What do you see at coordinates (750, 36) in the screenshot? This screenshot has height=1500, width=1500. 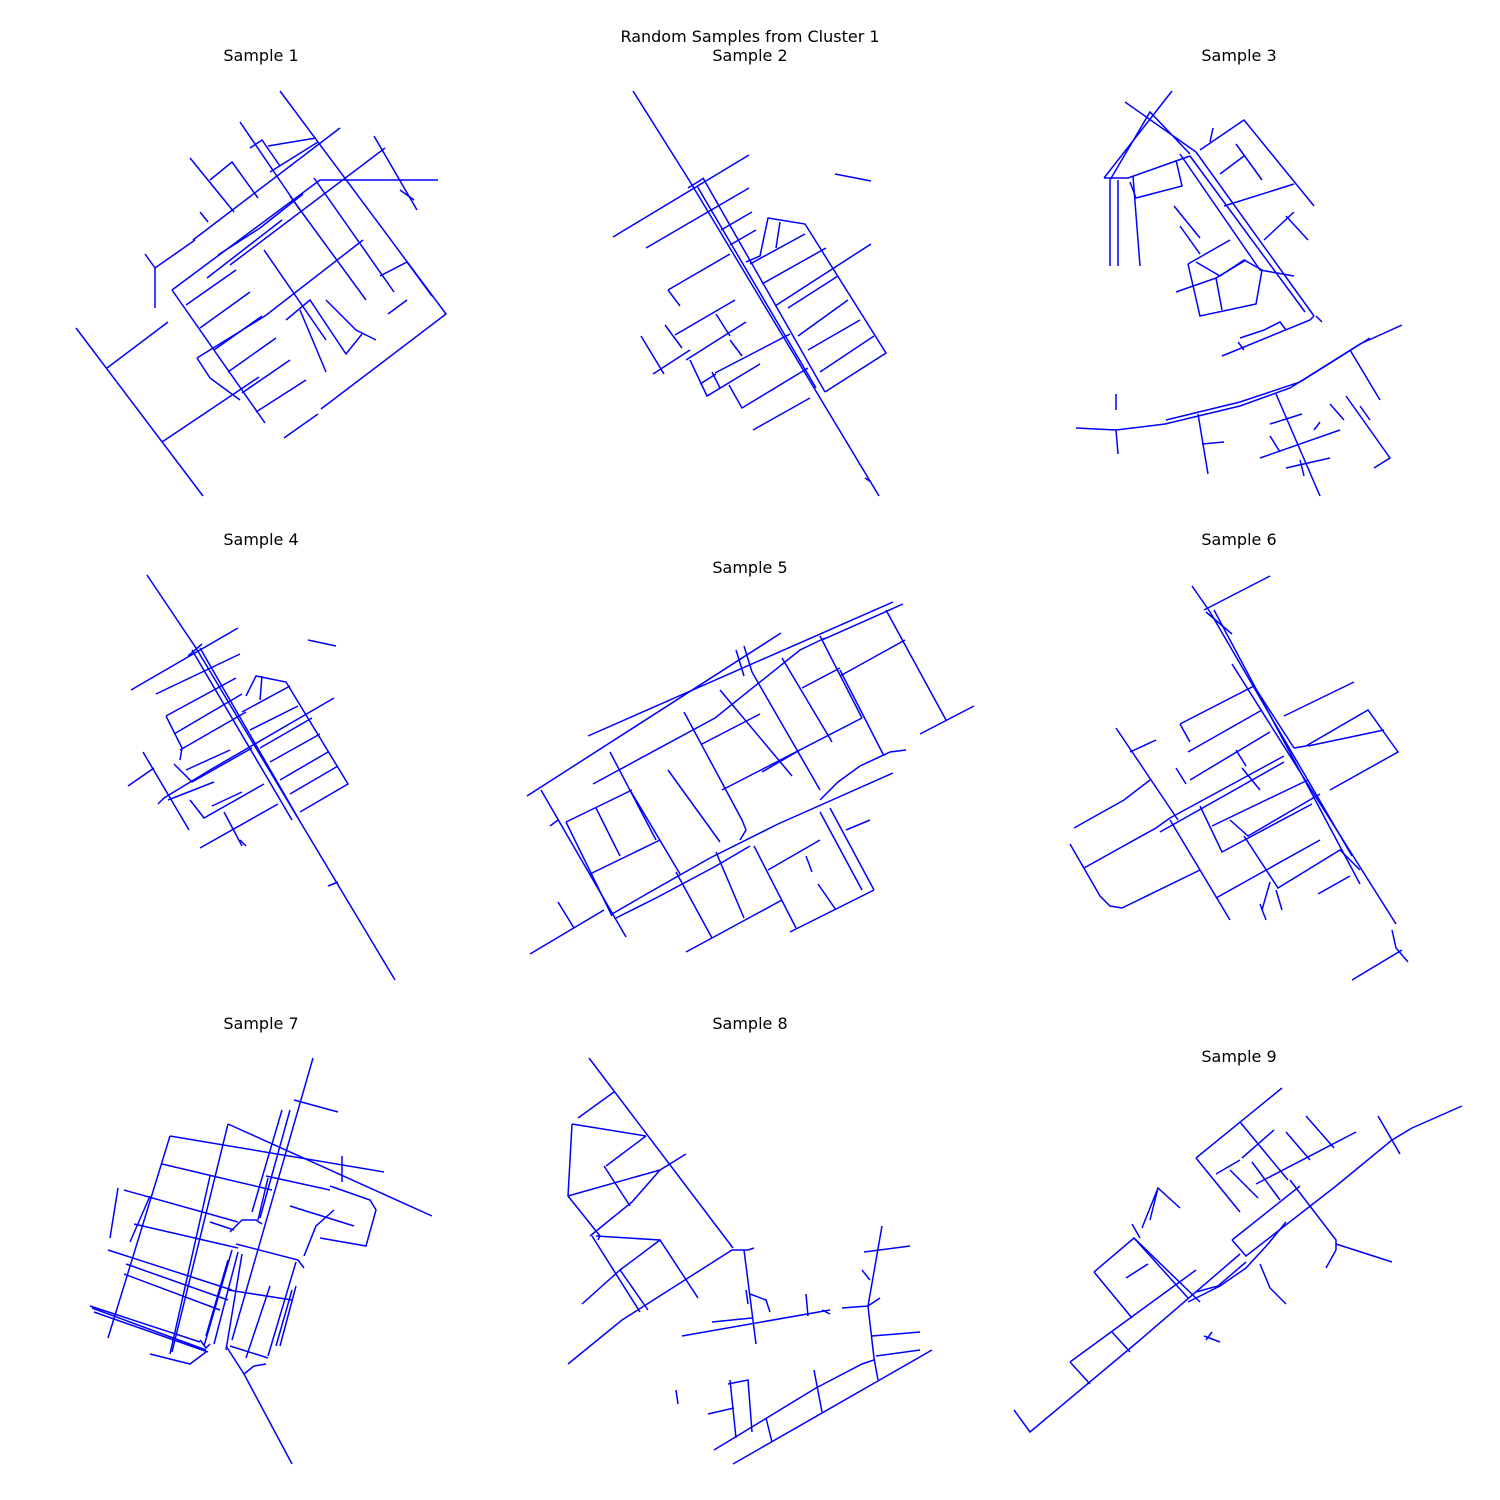 I see `figure-title: Random Samples from Cluster 1` at bounding box center [750, 36].